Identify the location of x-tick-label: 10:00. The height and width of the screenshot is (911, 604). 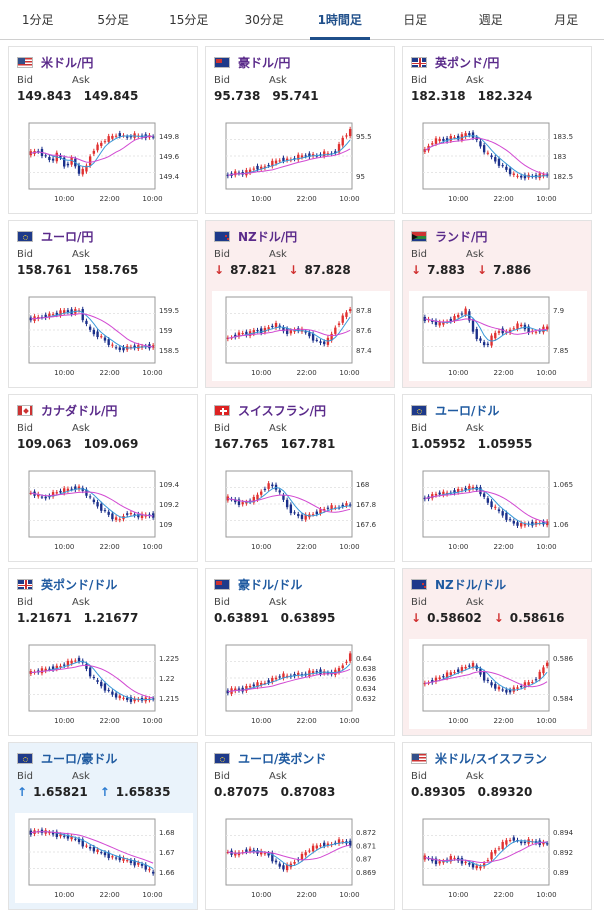
(64, 895).